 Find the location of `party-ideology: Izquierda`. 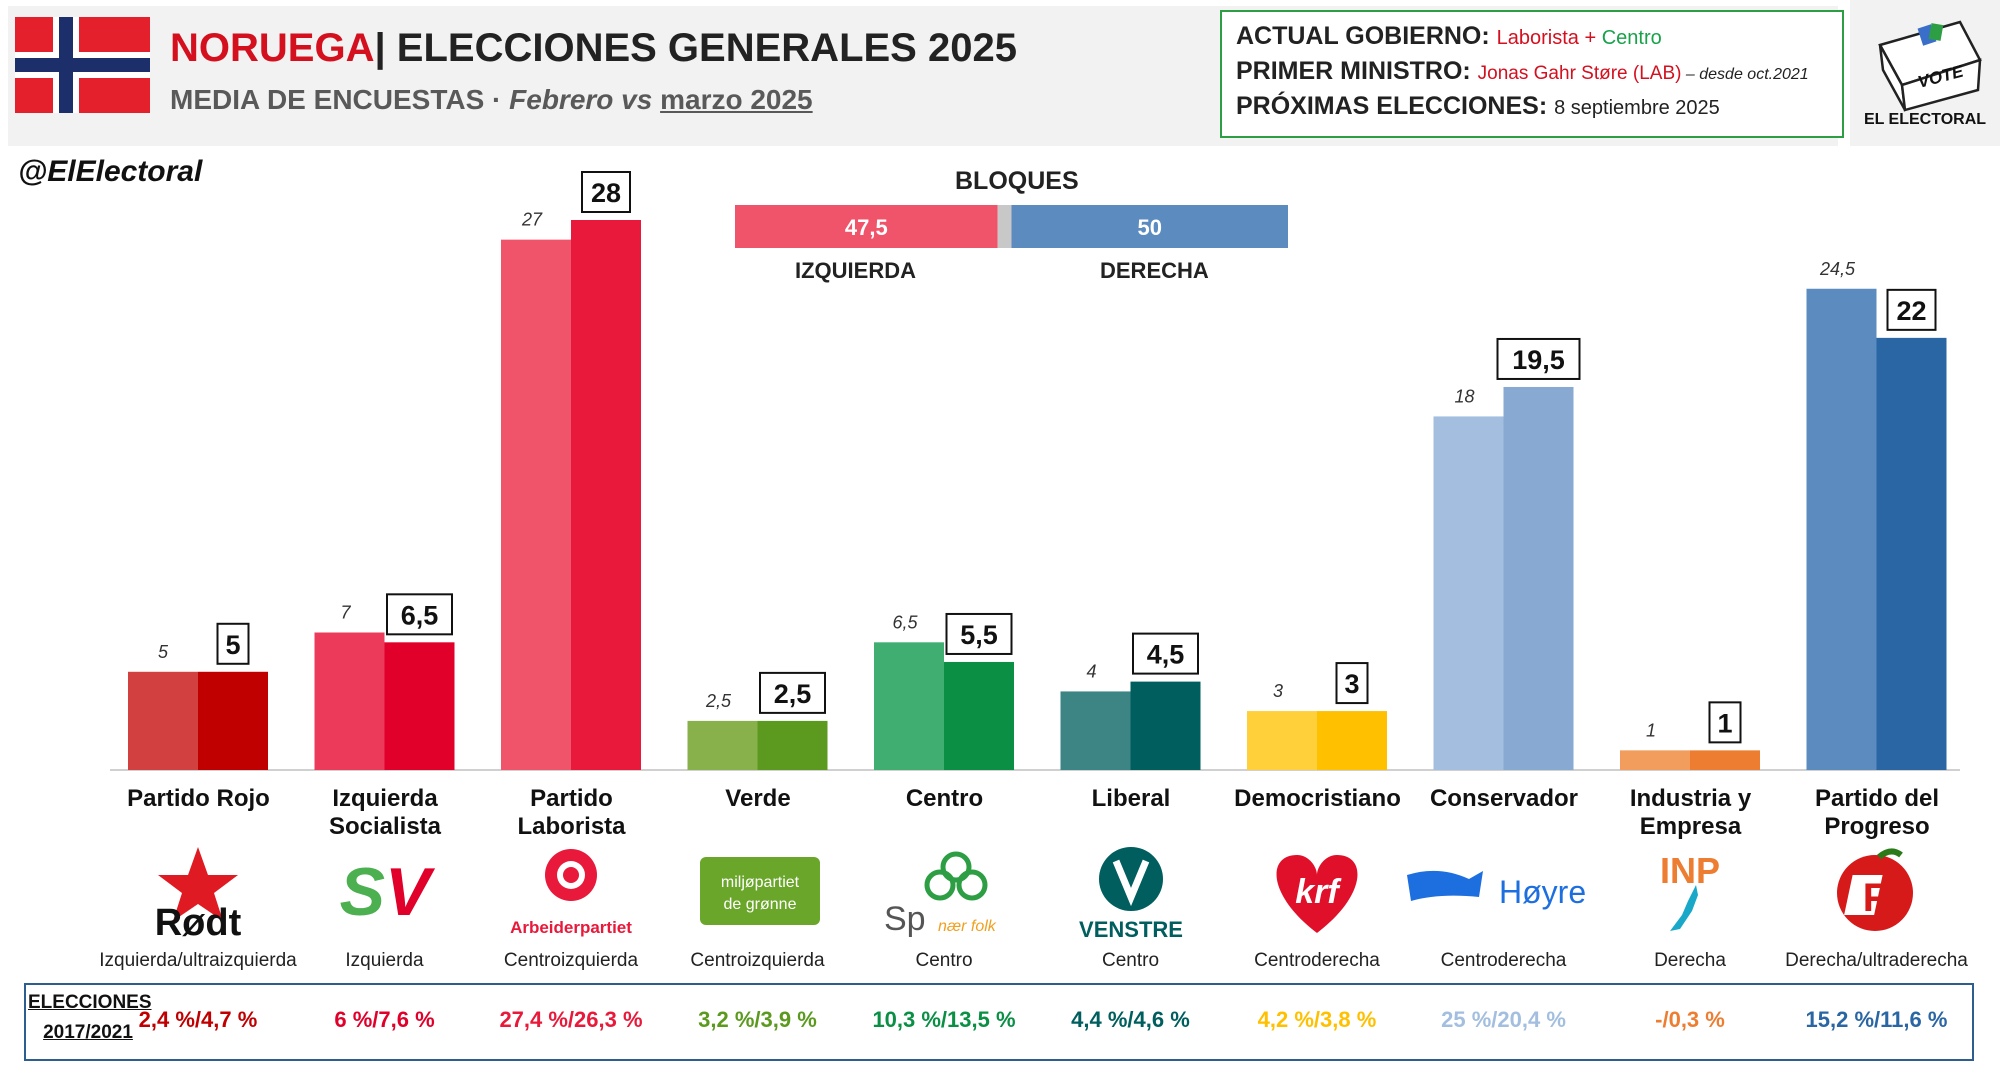

party-ideology: Izquierda is located at coordinates (384, 960).